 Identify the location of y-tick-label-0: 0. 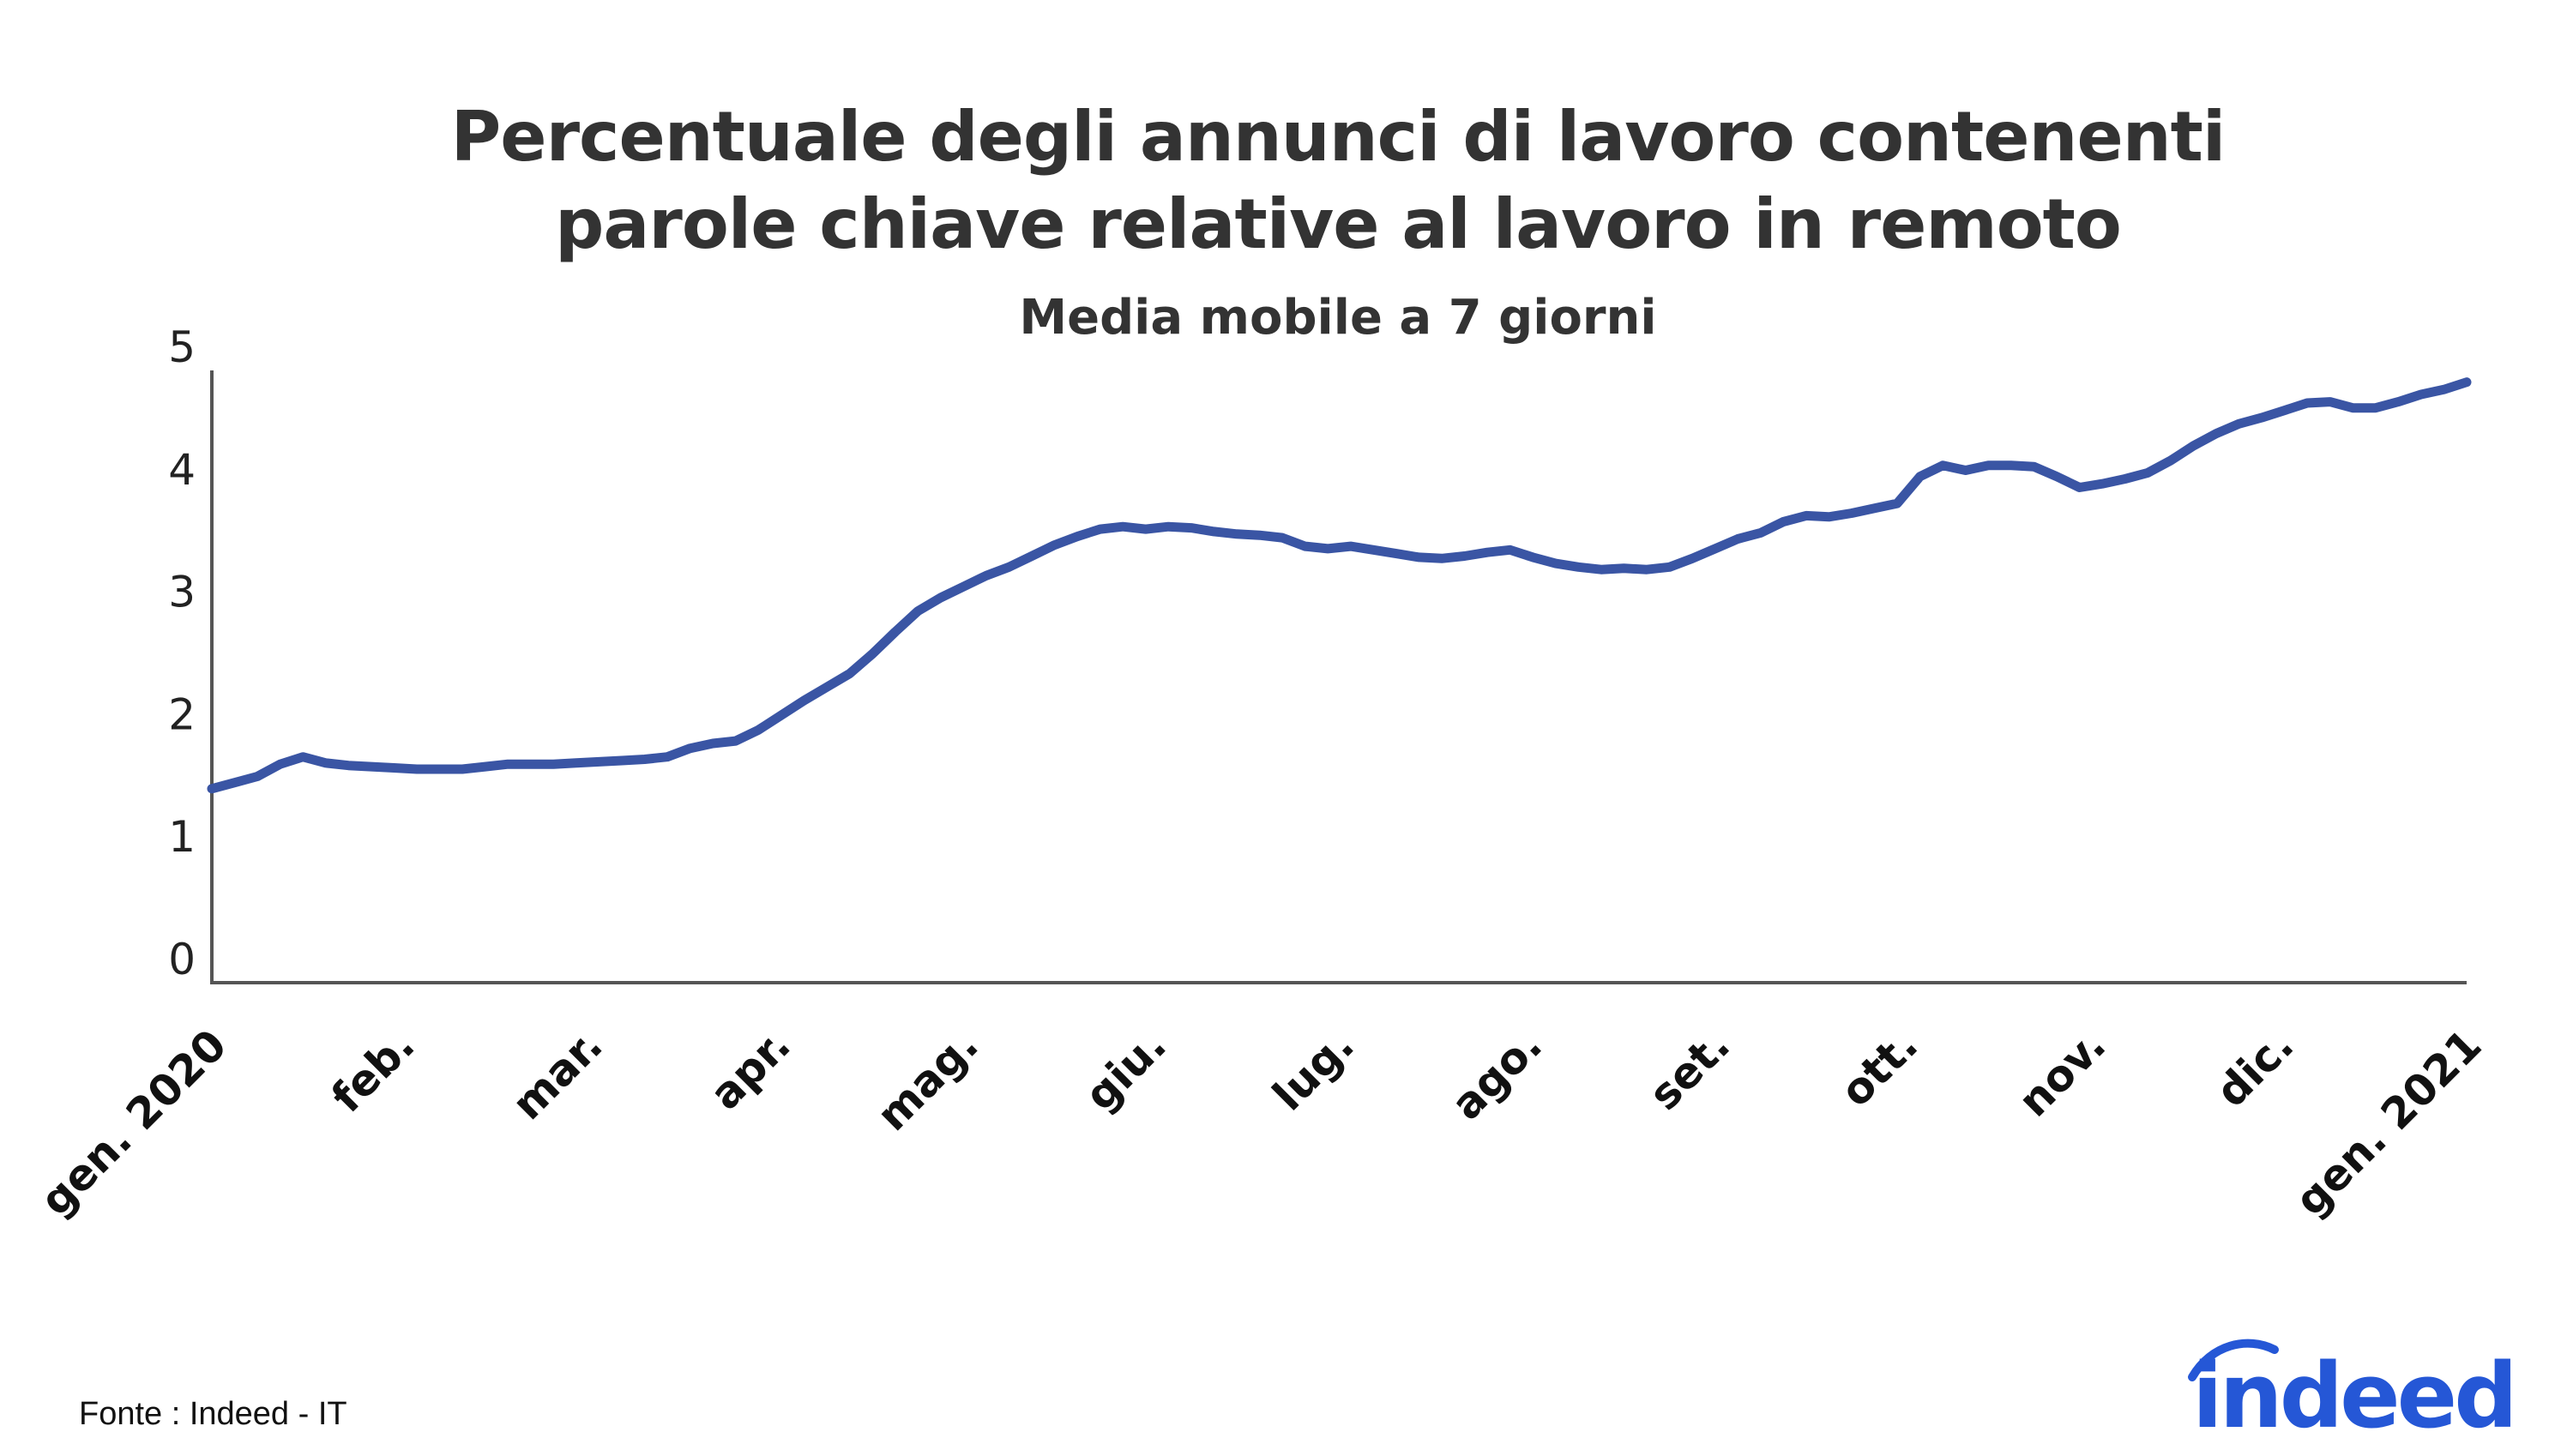
(182, 960).